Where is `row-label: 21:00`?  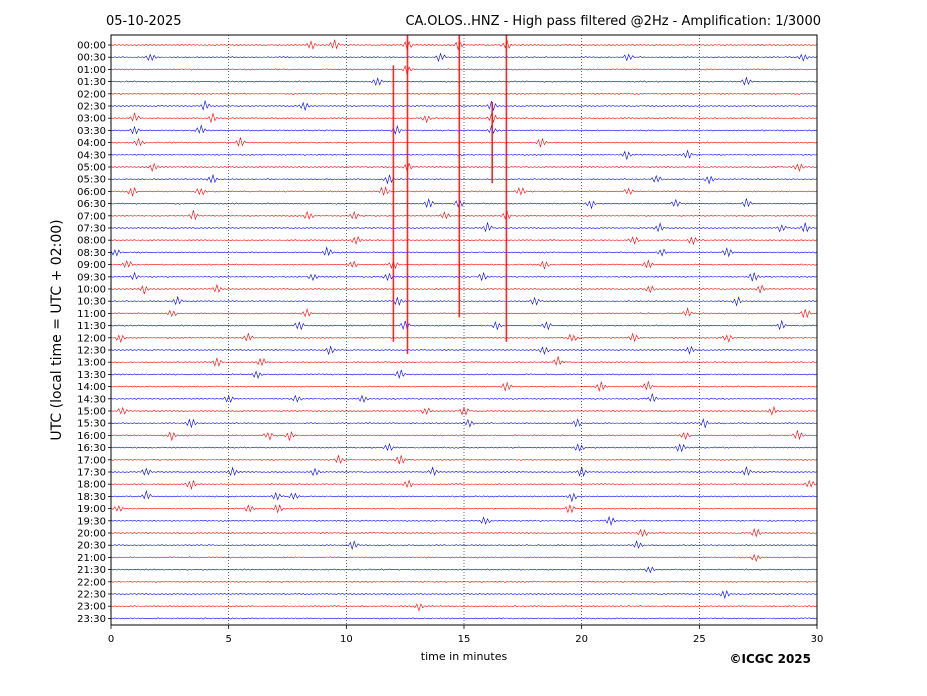 row-label: 21:00 is located at coordinates (91, 558).